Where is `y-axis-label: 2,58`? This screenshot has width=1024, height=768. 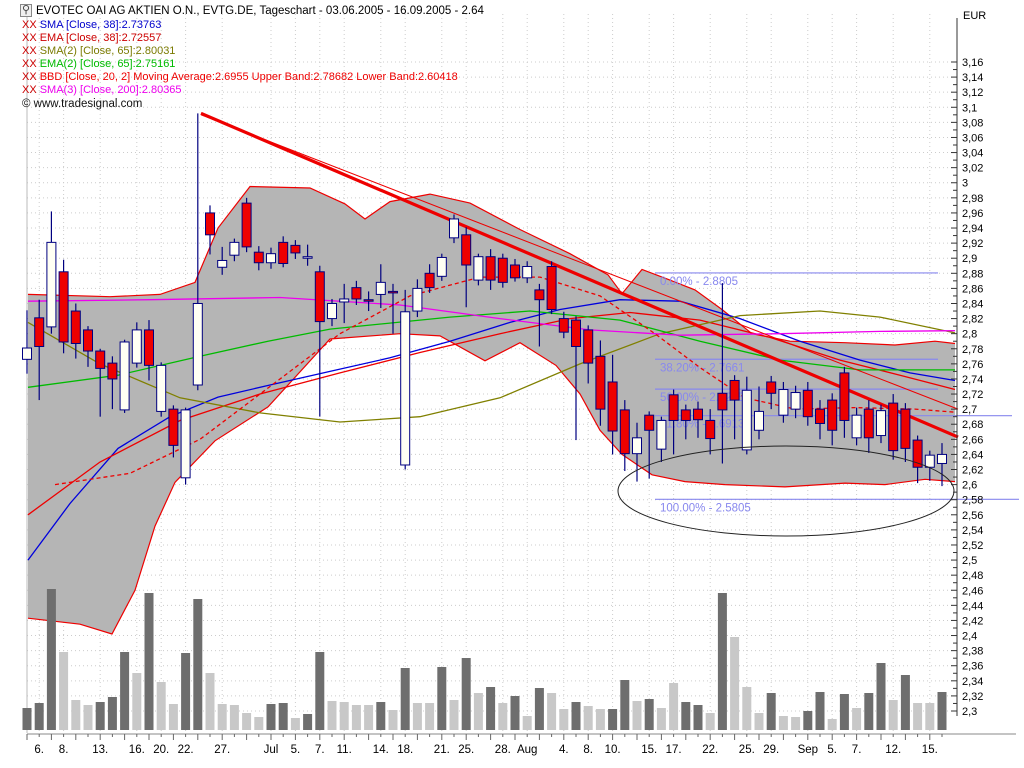
y-axis-label: 2,58 is located at coordinates (972, 501).